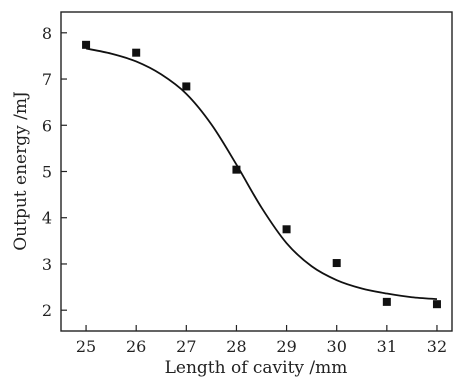 The height and width of the screenshot is (379, 454). I want to click on y-tick-label: 6, so click(47, 125).